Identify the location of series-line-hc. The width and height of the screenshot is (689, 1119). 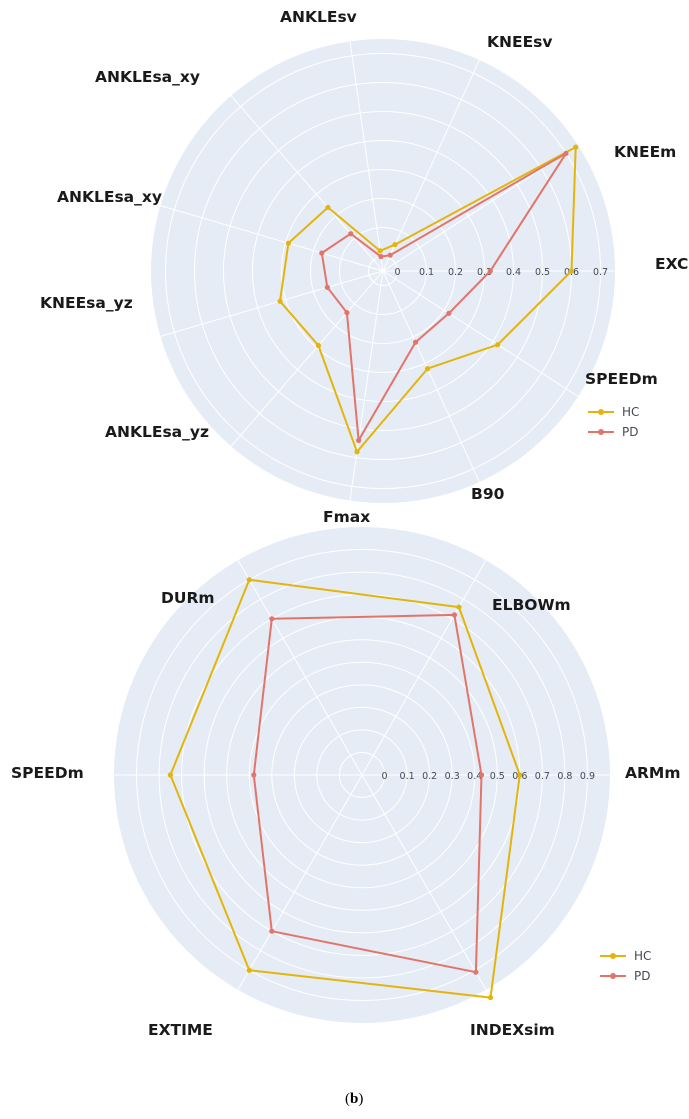
(428, 299).